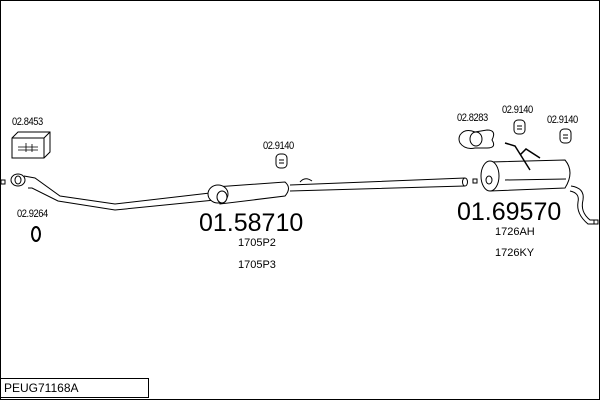 The image size is (600, 400). I want to click on mounting-kit-icon, so click(31, 145).